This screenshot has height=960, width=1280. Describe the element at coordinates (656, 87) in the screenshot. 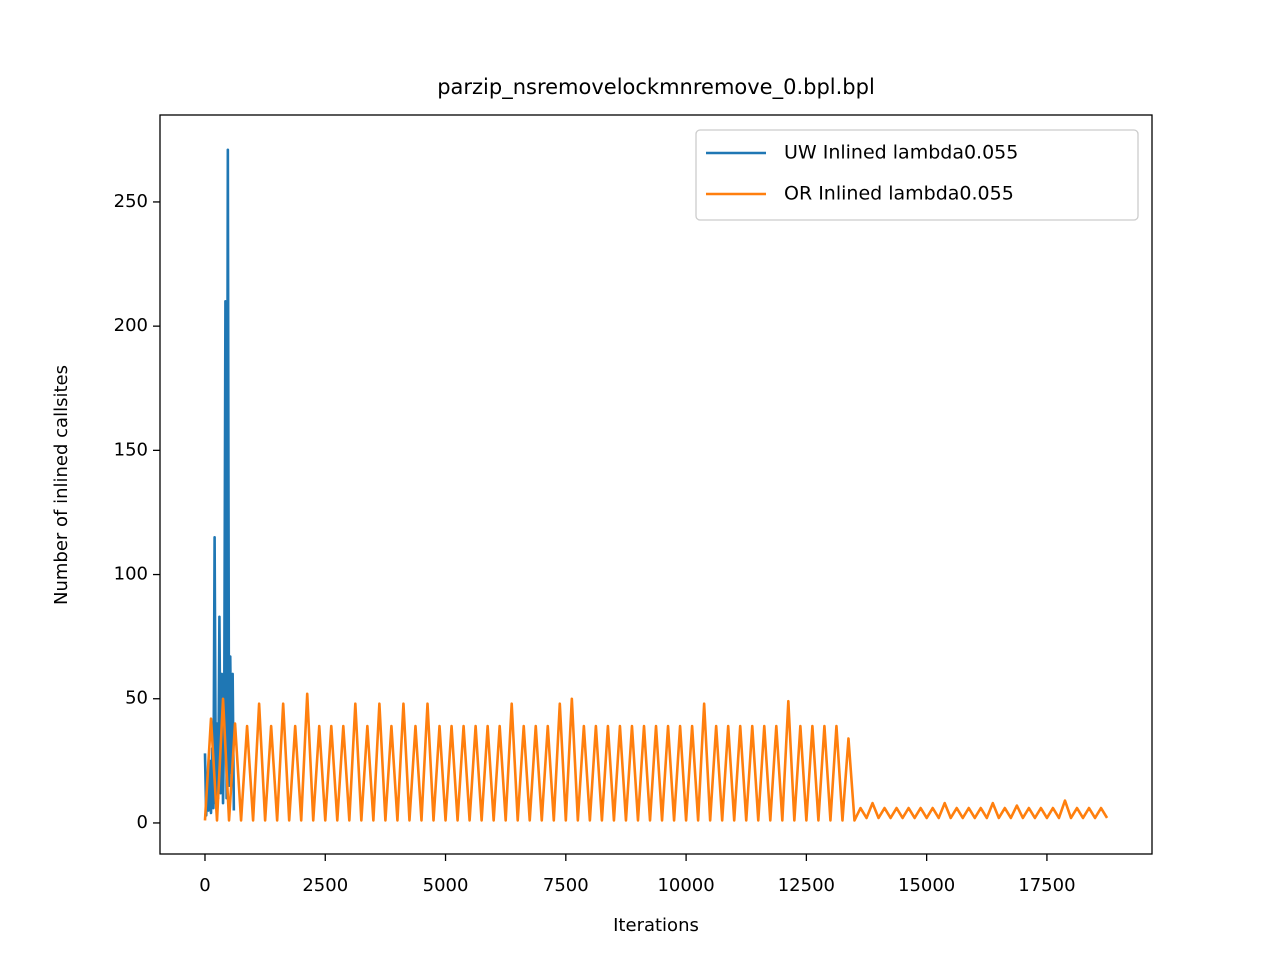

I see `chart-title: parzip_nsremovelockmnremove_0.bpl.bpl` at that location.